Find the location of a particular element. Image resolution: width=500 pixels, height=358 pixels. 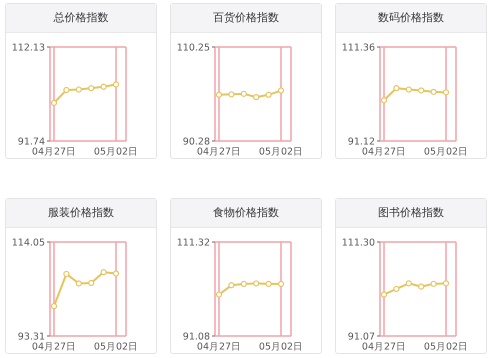

y-tick-label: 90.28 is located at coordinates (196, 142).